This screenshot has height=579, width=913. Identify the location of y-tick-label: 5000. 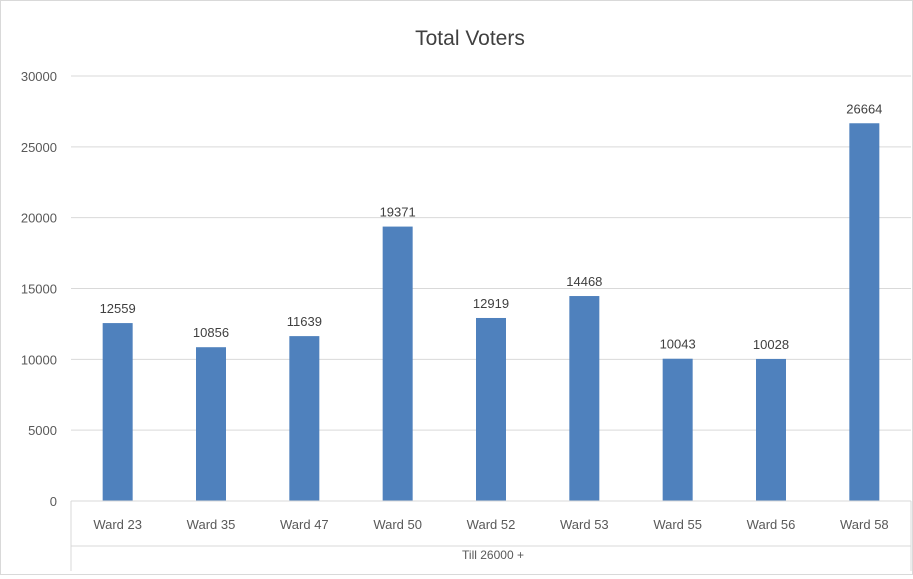
(42, 430).